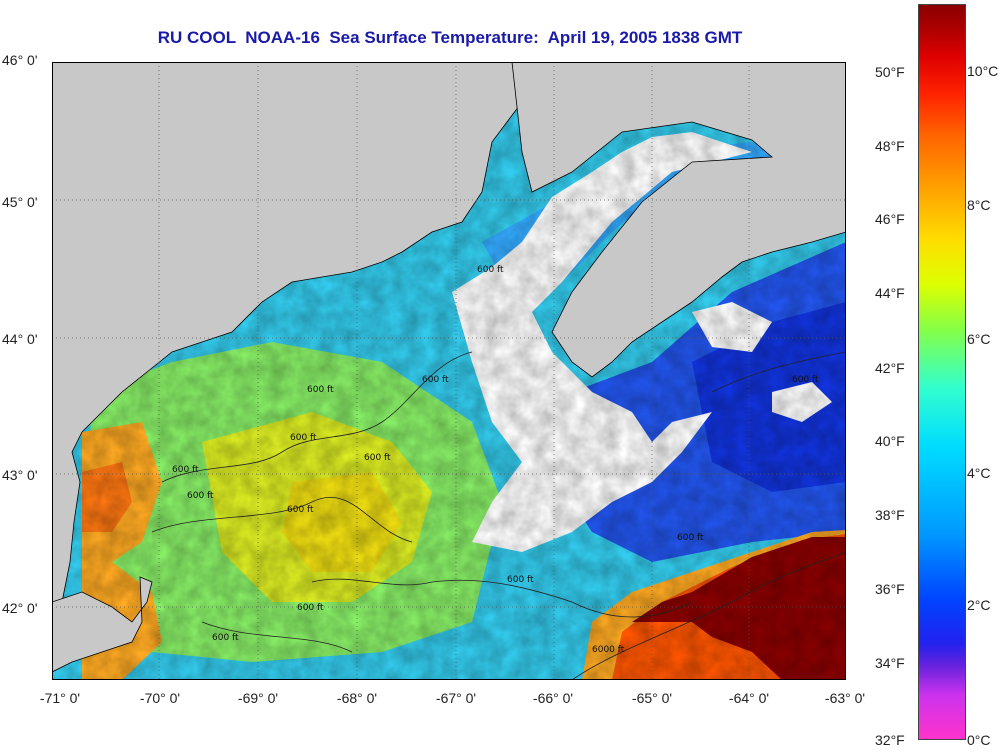  I want to click on lon-label-66: -66° 0', so click(553, 698).